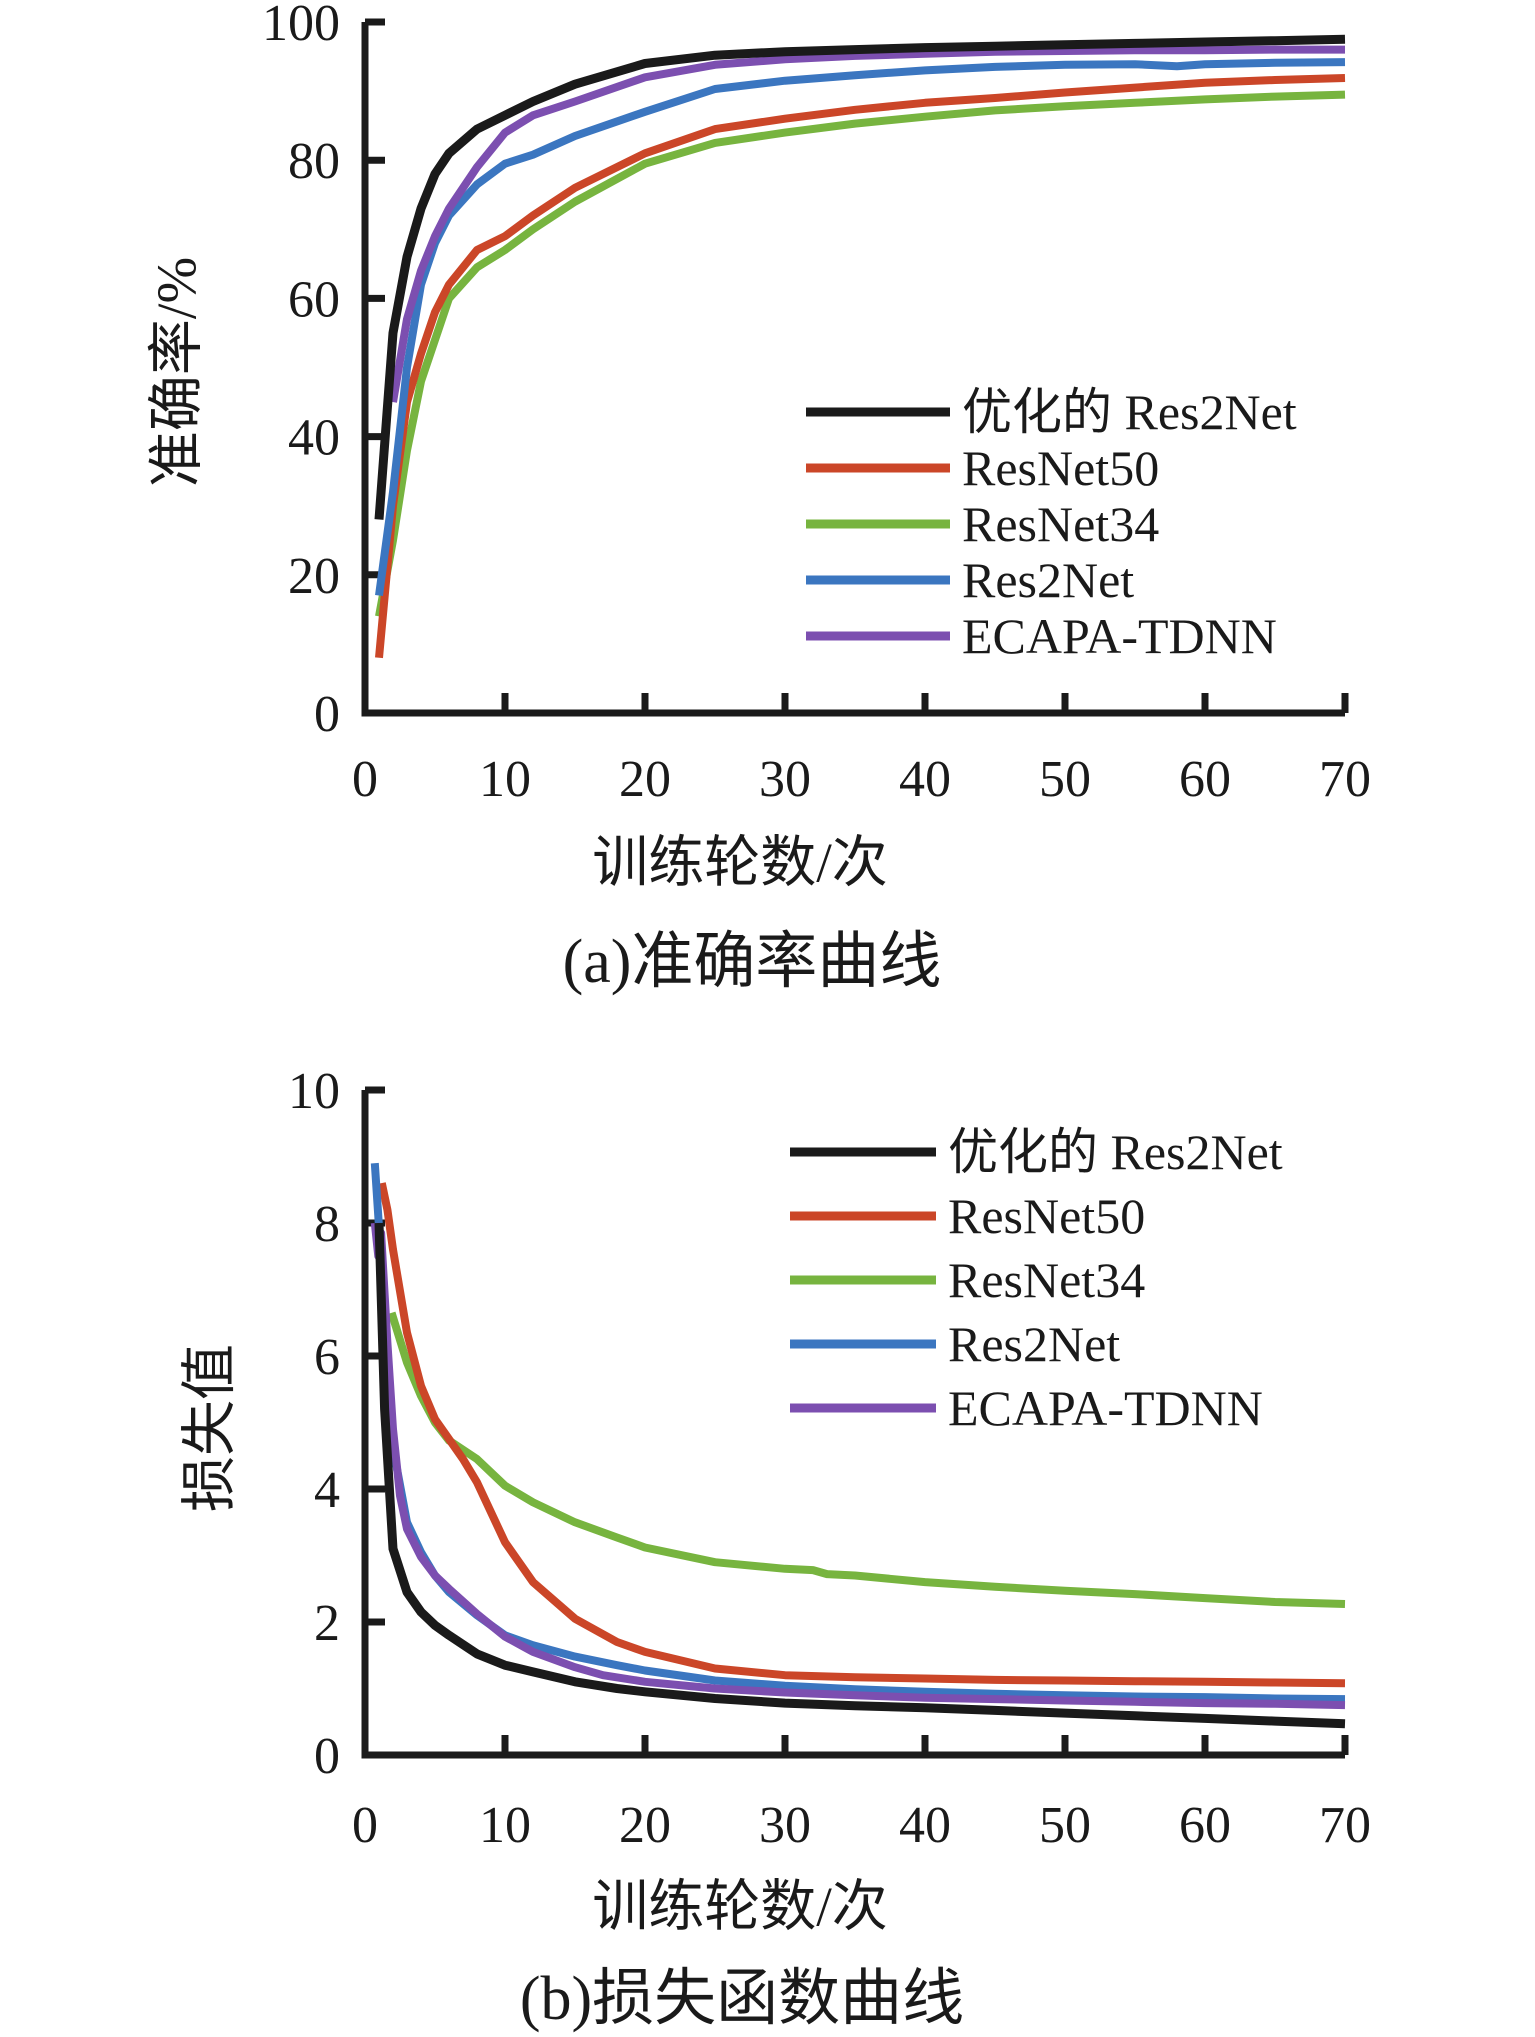 This screenshot has width=1535, height=2037. What do you see at coordinates (327, 1357) in the screenshot?
I see `loss-y-tick-label: 6` at bounding box center [327, 1357].